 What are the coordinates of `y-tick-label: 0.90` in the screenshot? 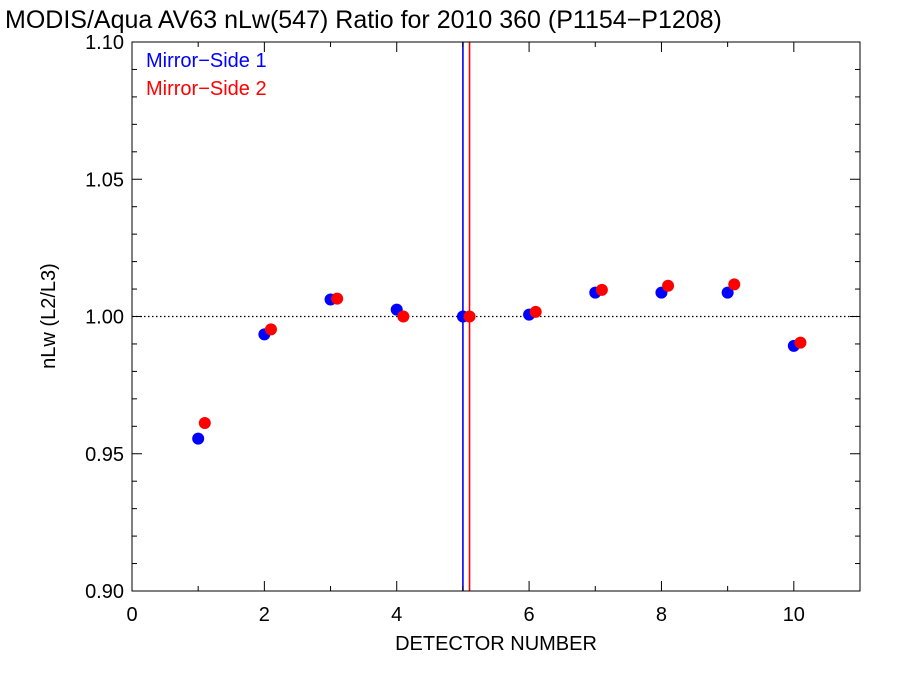 It's located at (104, 592).